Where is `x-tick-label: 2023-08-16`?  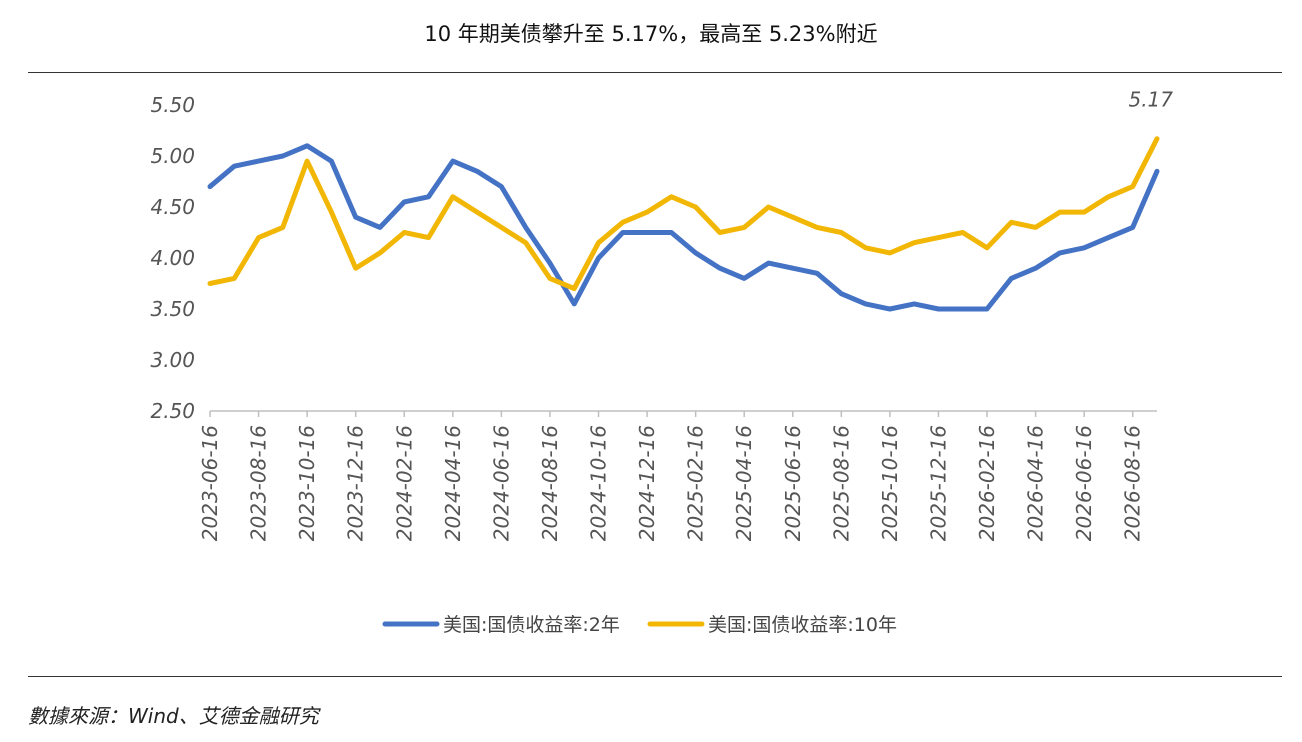
x-tick-label: 2023-08-16 is located at coordinates (259, 483).